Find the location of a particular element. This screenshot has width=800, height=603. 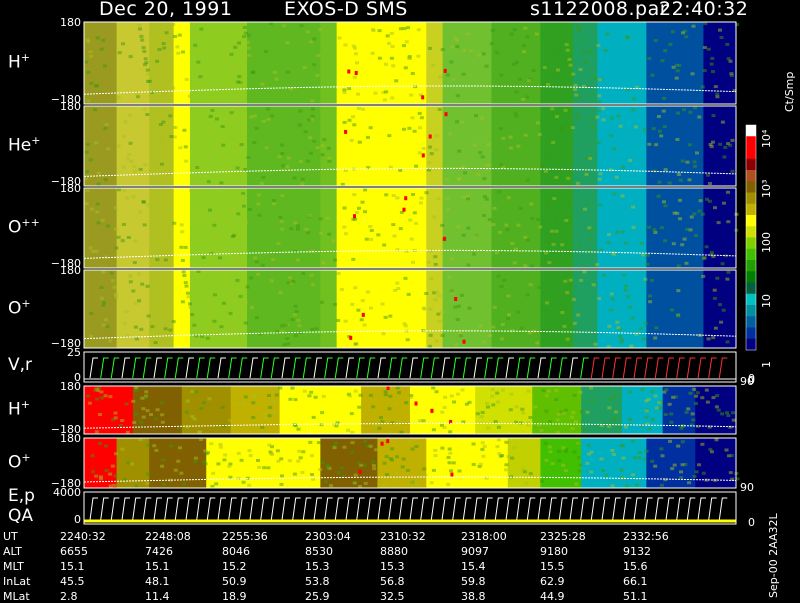

panel-label-sup: + is located at coordinates (26, 457).